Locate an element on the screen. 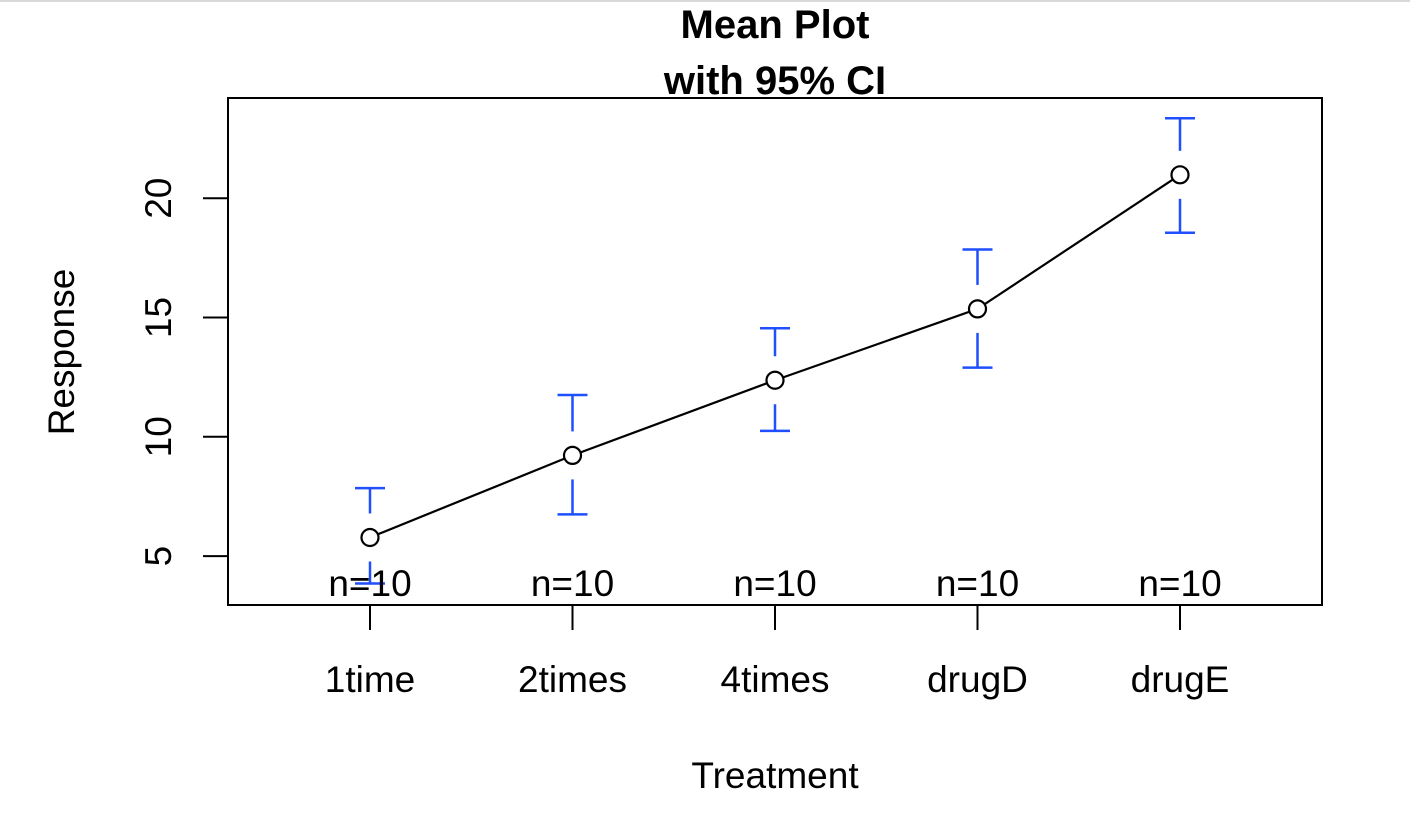 This screenshot has width=1410, height=840. mean-point-2times is located at coordinates (572, 455).